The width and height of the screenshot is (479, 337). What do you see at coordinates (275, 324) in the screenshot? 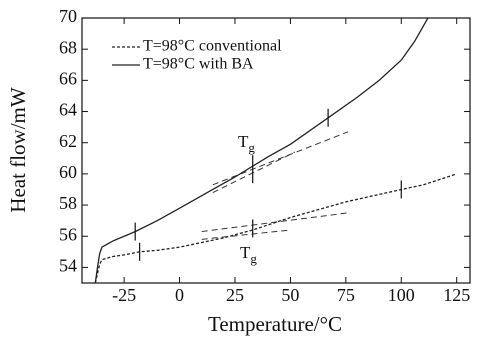
I see `x-axis-label: Temperature/°C` at bounding box center [275, 324].